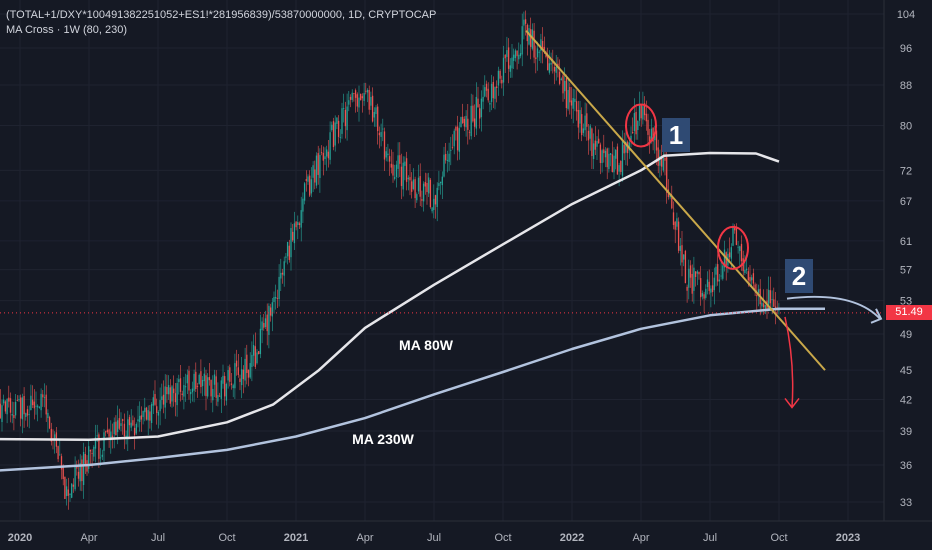  I want to click on y-tick-label: 96, so click(906, 49).